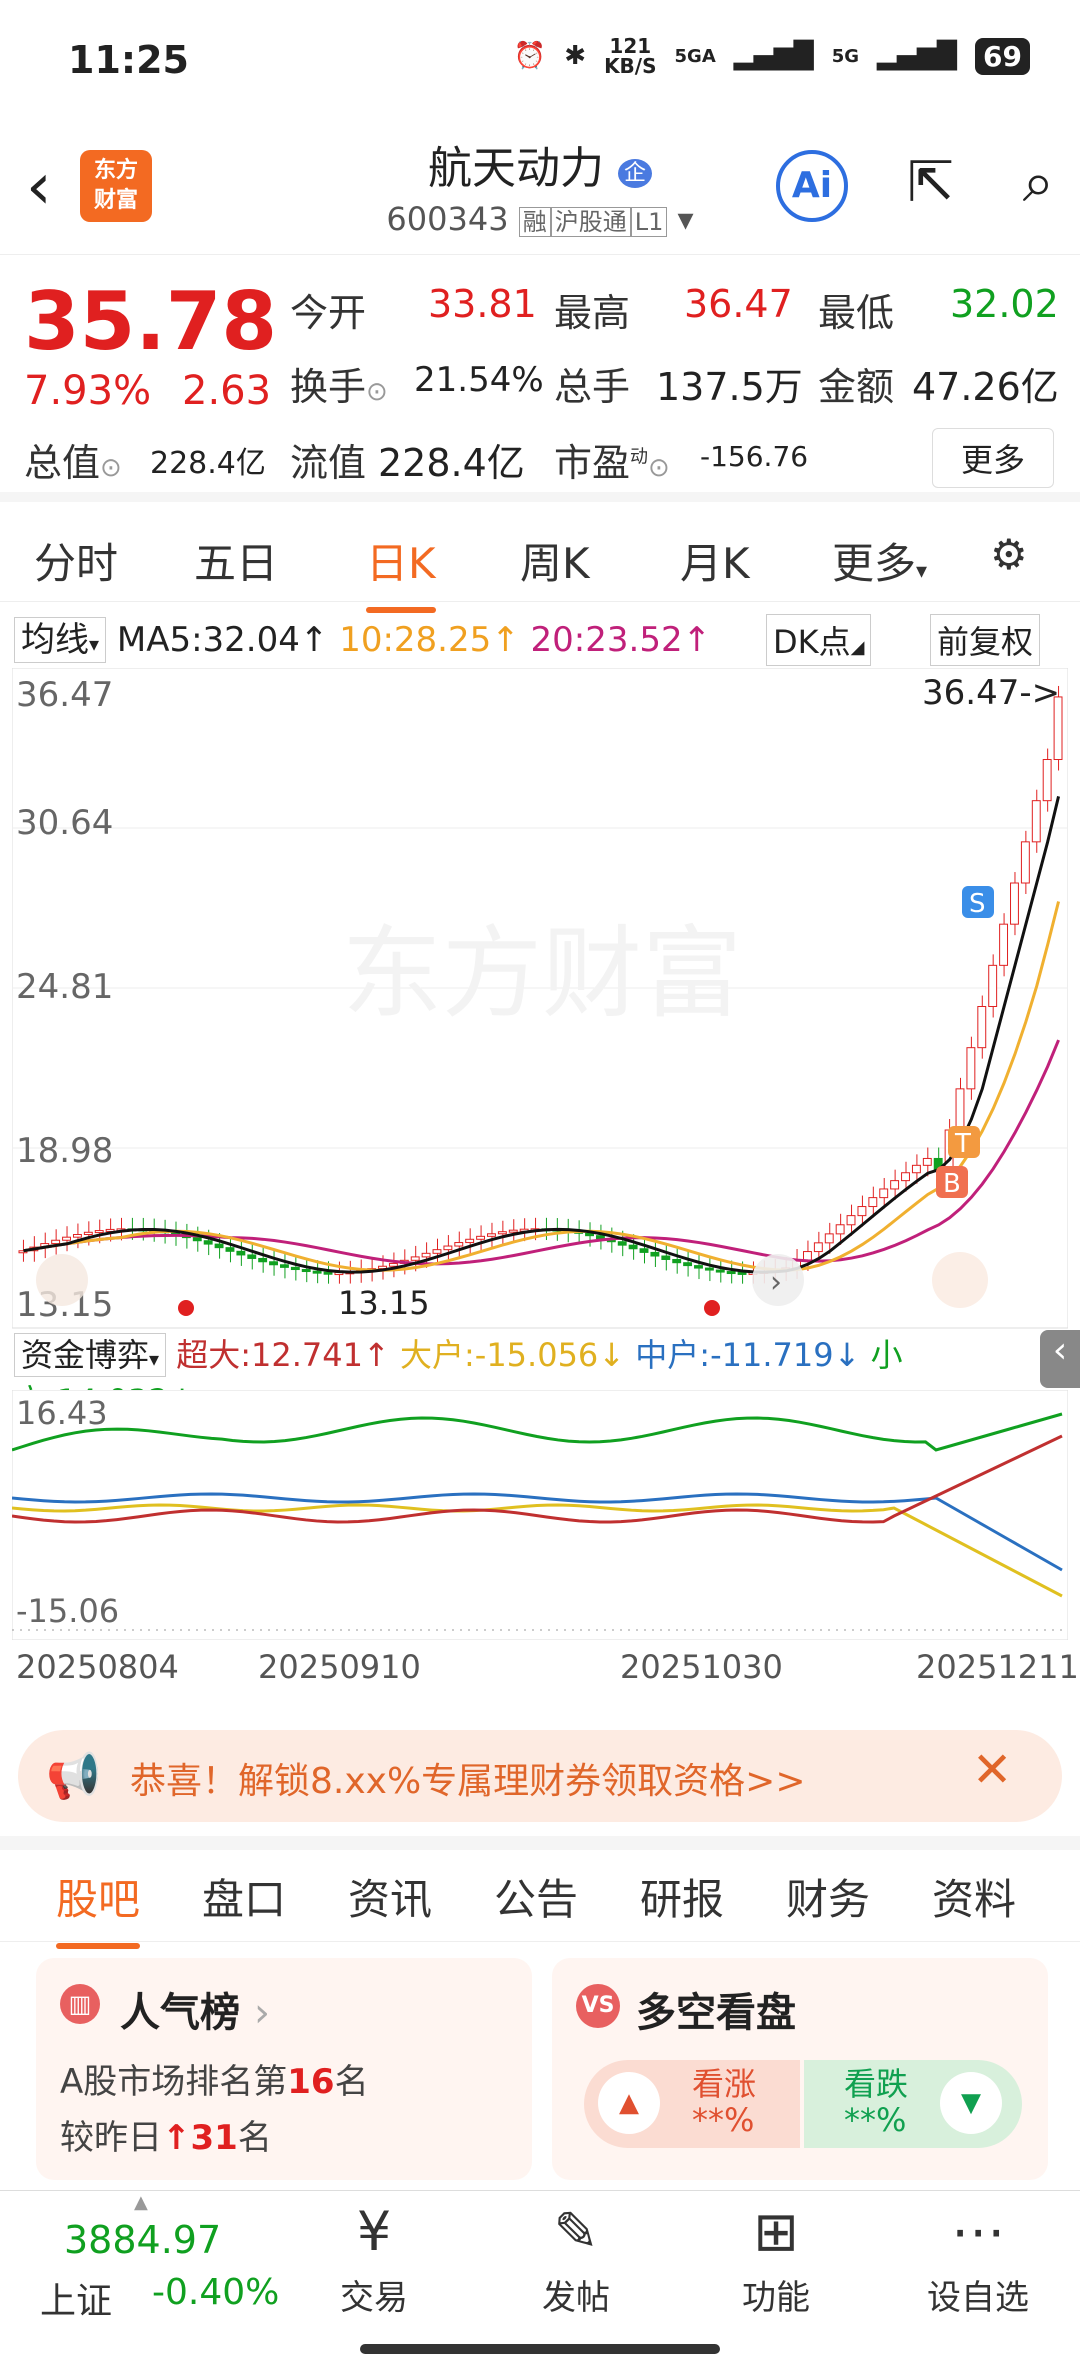 This screenshot has height=2376, width=1080. What do you see at coordinates (828, 1899) in the screenshot?
I see `tab-finance: 财务` at bounding box center [828, 1899].